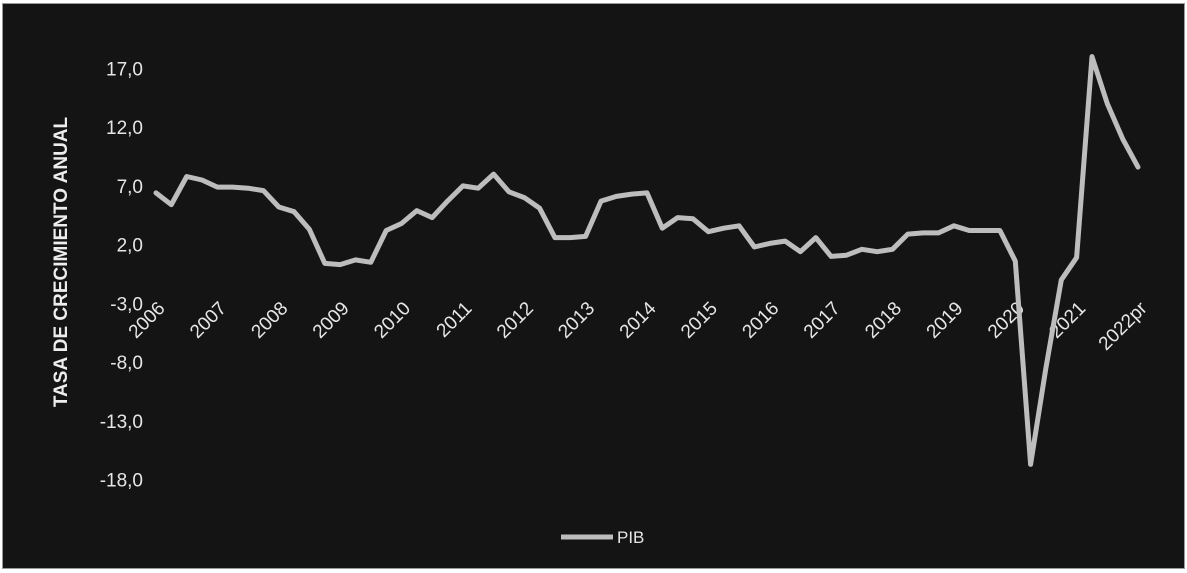  I want to click on y-tick-label: 17,0, so click(124, 69).